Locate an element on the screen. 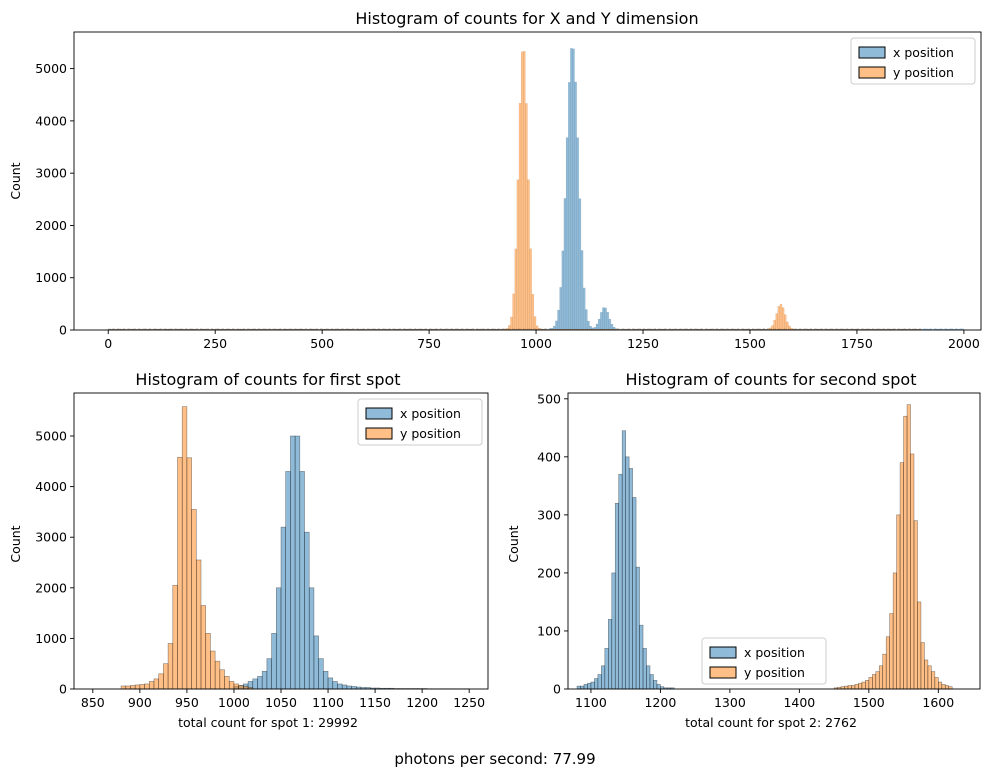  x-tick-label: 750 is located at coordinates (429, 343).